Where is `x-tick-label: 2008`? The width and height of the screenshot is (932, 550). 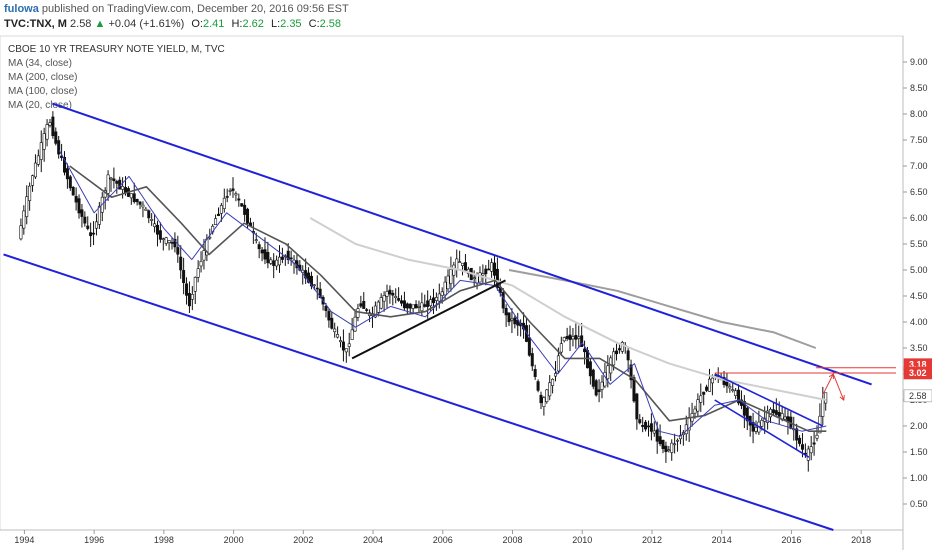 x-tick-label: 2008 is located at coordinates (512, 540).